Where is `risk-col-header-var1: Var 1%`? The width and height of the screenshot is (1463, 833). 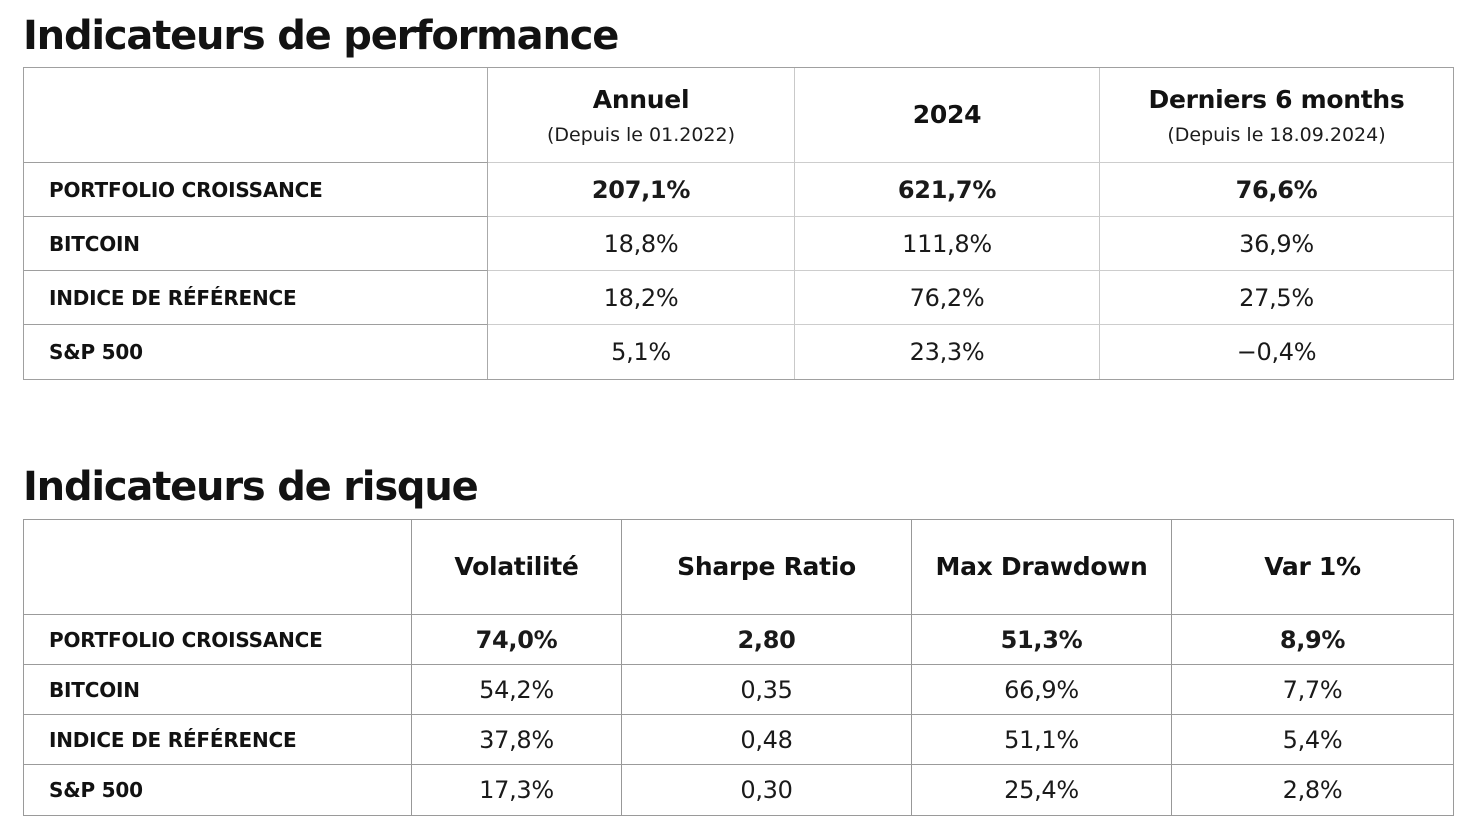 risk-col-header-var1: Var 1% is located at coordinates (1312, 567).